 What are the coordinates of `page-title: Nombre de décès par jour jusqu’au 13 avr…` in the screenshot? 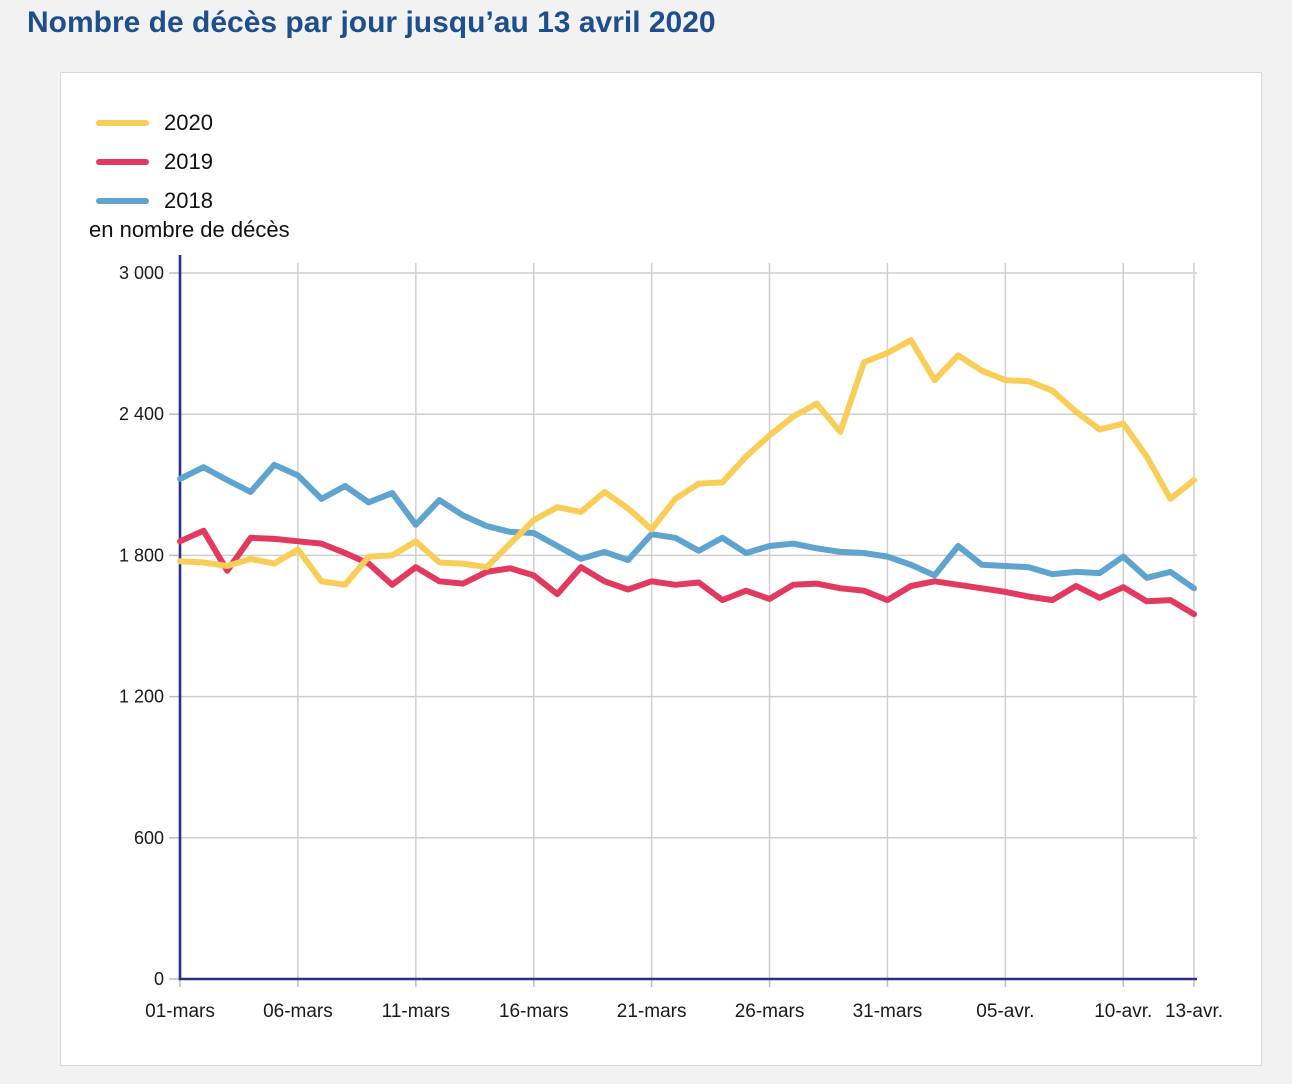 It's located at (371, 22).